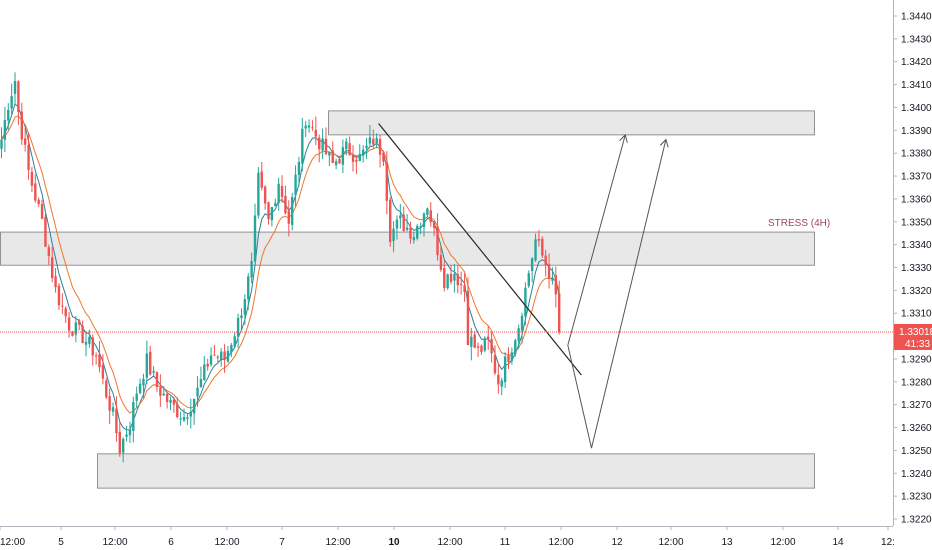  What do you see at coordinates (171, 542) in the screenshot?
I see `x-tick-label: 6` at bounding box center [171, 542].